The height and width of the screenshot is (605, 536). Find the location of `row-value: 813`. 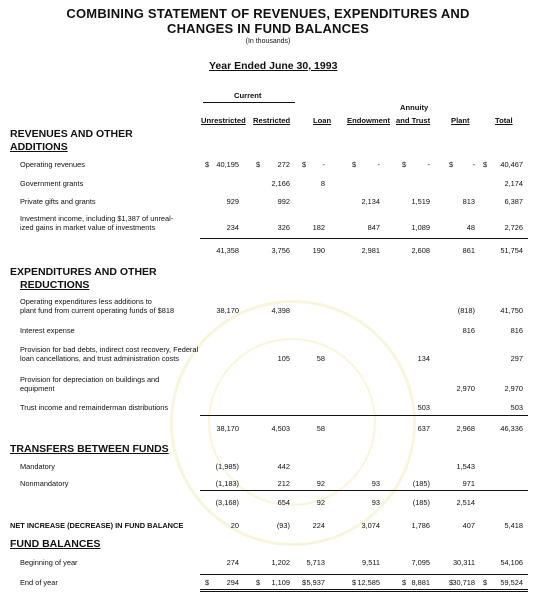

row-value: 813 is located at coordinates (468, 201).